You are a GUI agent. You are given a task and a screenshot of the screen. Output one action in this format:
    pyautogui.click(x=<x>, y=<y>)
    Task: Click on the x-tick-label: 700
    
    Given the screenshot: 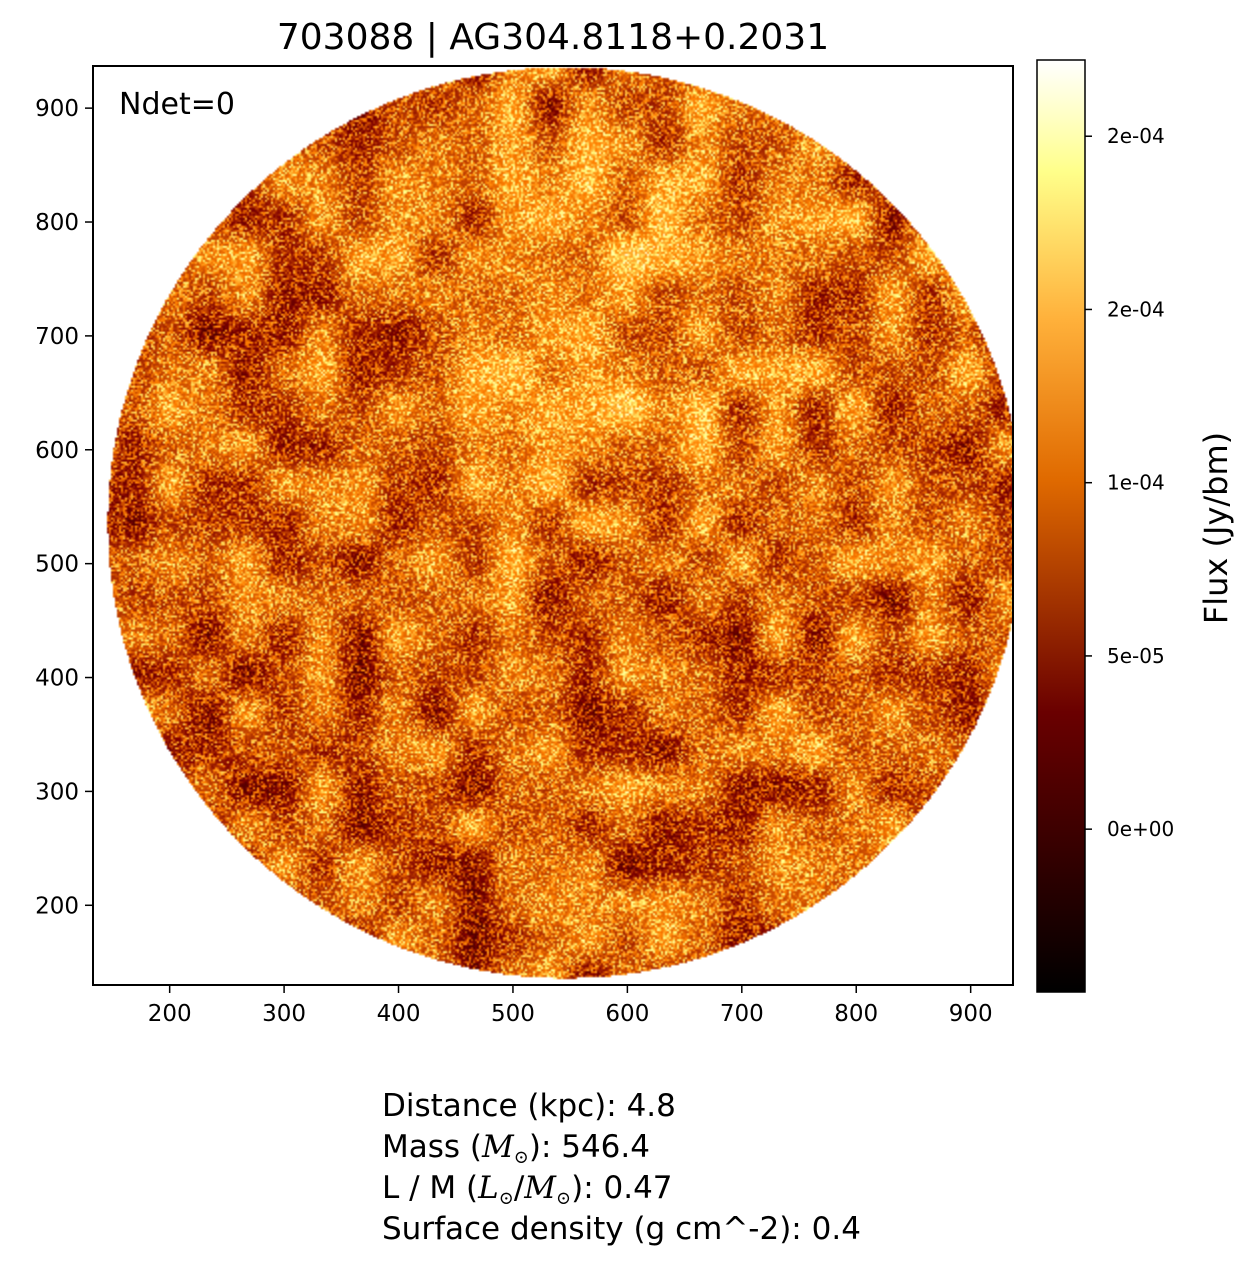 What is the action you would take?
    pyautogui.click(x=742, y=1014)
    